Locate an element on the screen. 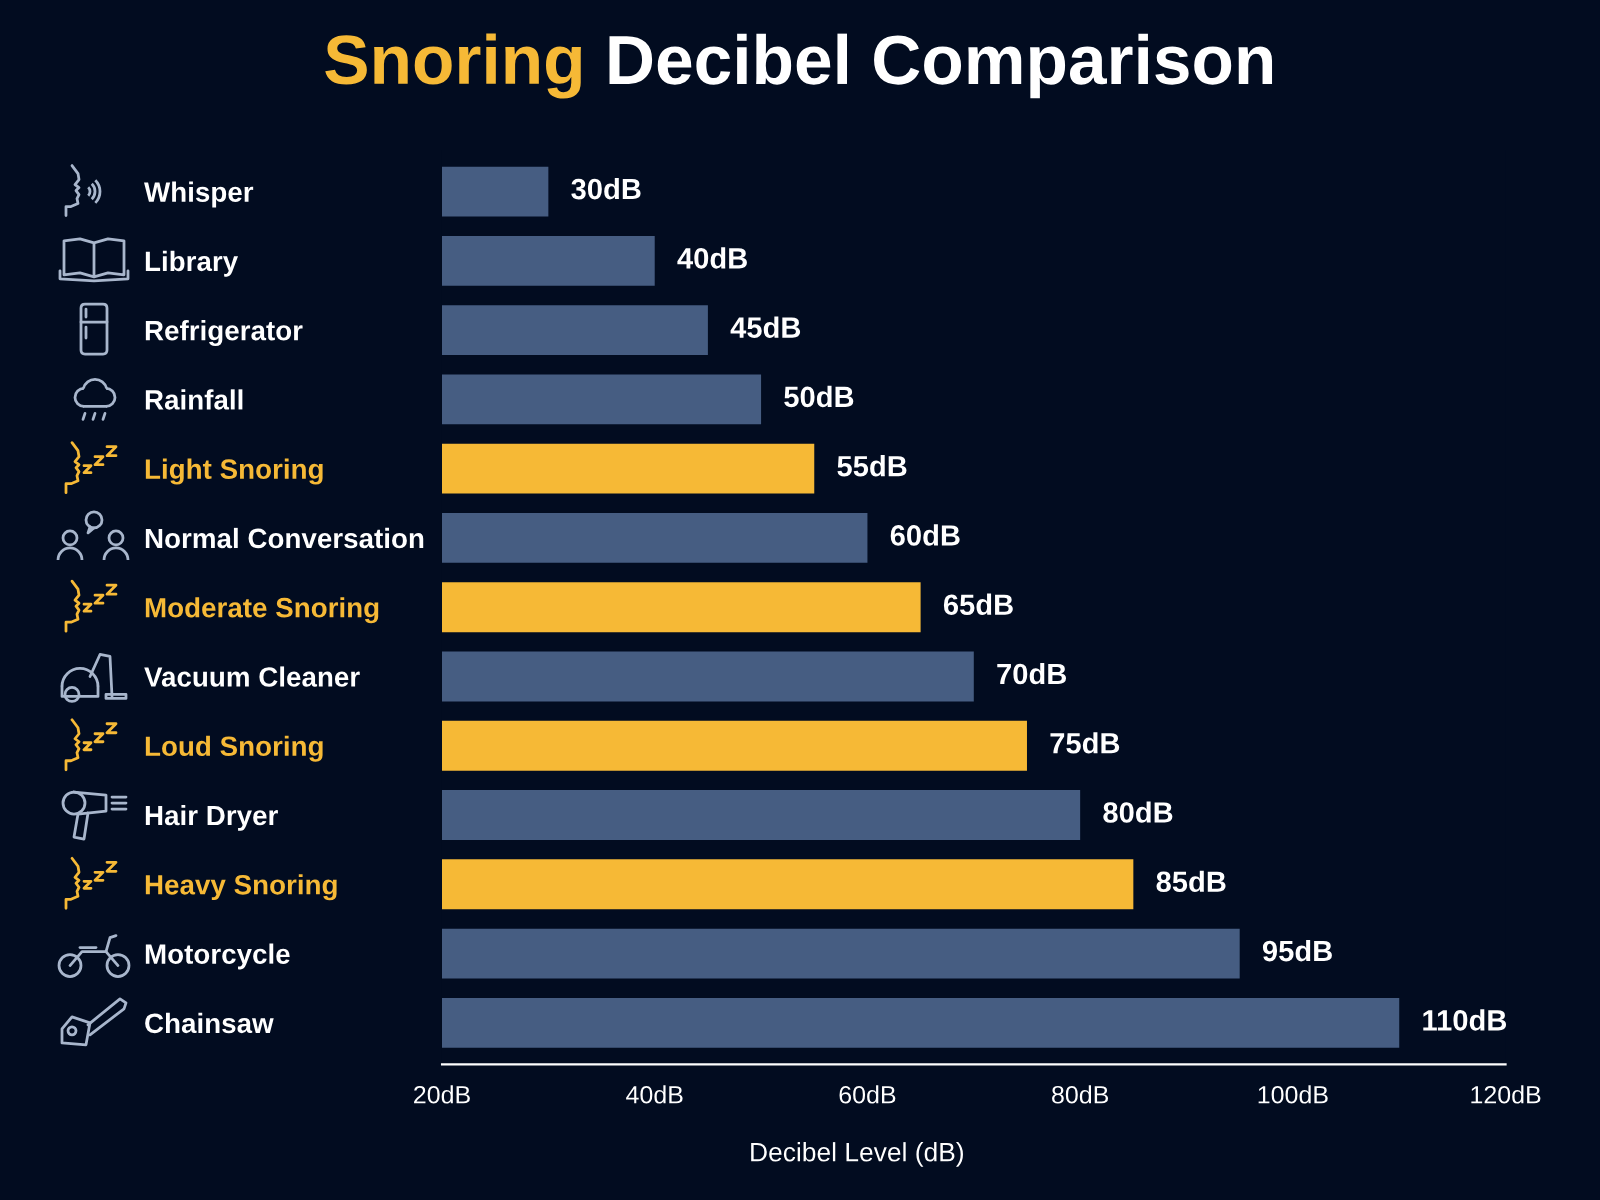 This screenshot has width=1600, height=1200. y-tick-label: Hair Dryer is located at coordinates (211, 817).